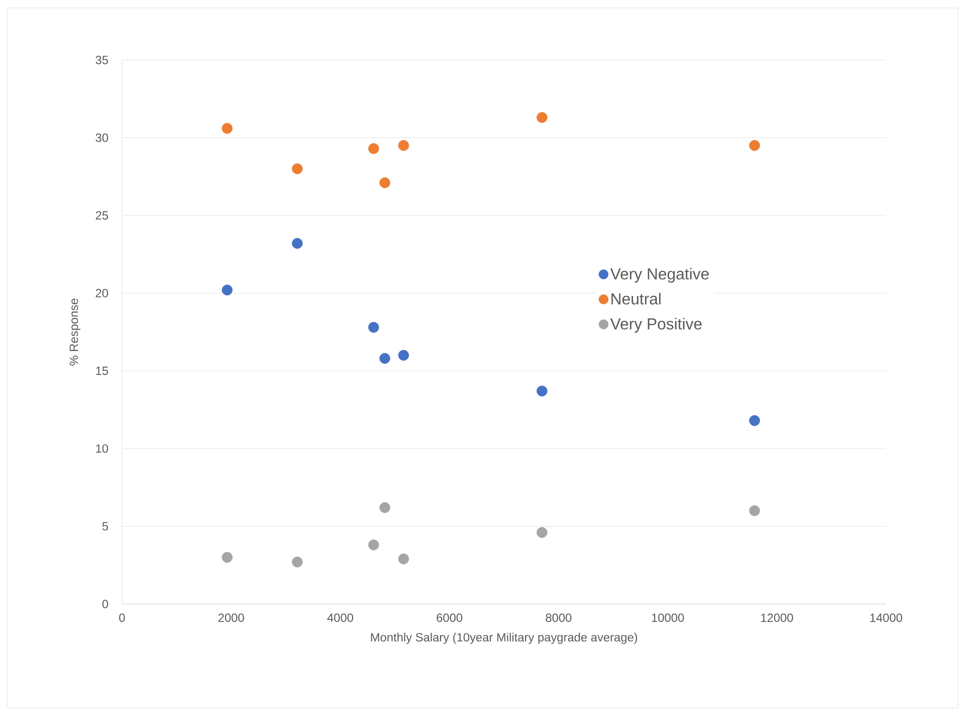  I want to click on y-tick-label: 5, so click(105, 526).